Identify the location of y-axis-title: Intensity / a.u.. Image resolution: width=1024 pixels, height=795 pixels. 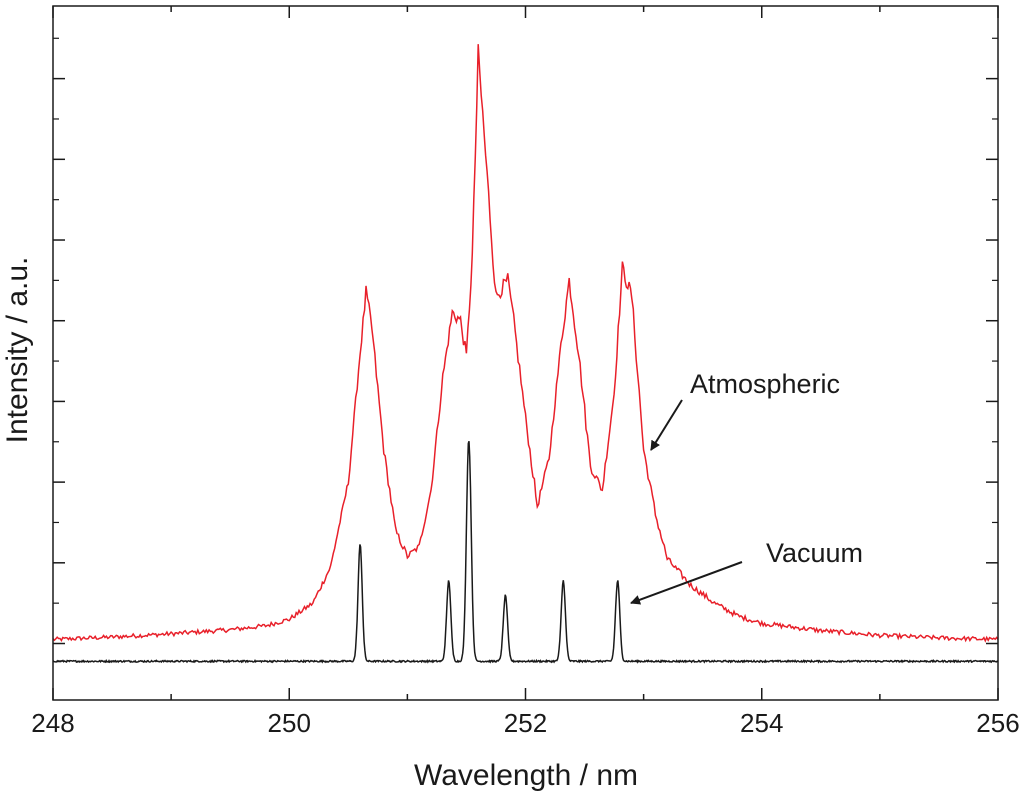
(17, 350).